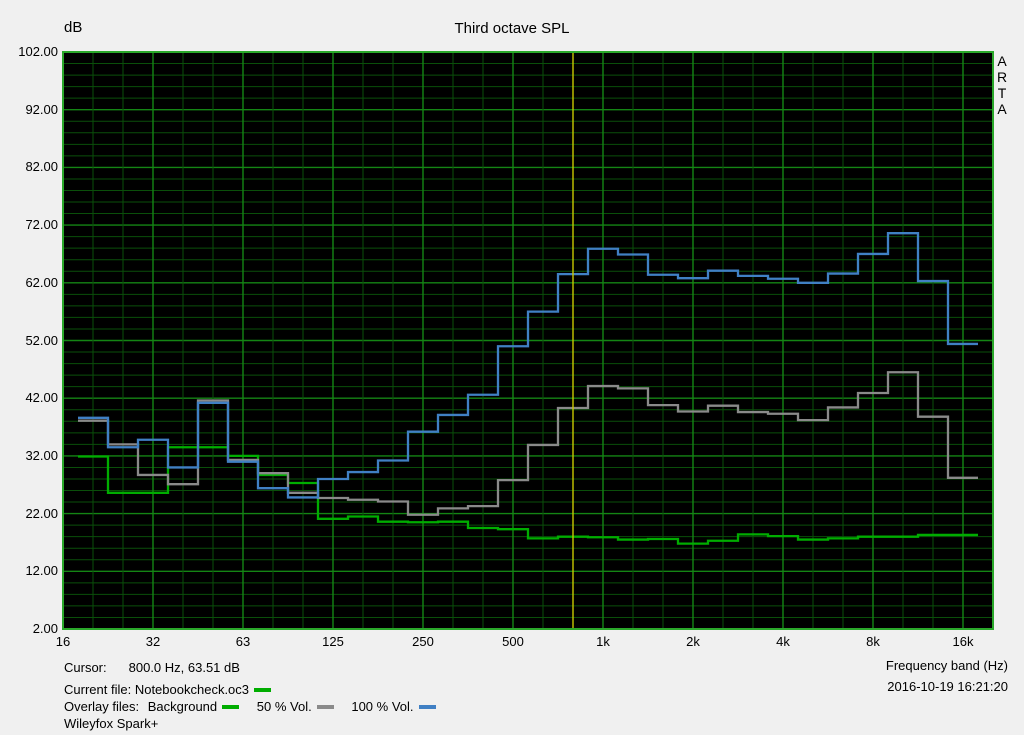 This screenshot has width=1024, height=735. What do you see at coordinates (41, 225) in the screenshot?
I see `y-tick-label: 72.00` at bounding box center [41, 225].